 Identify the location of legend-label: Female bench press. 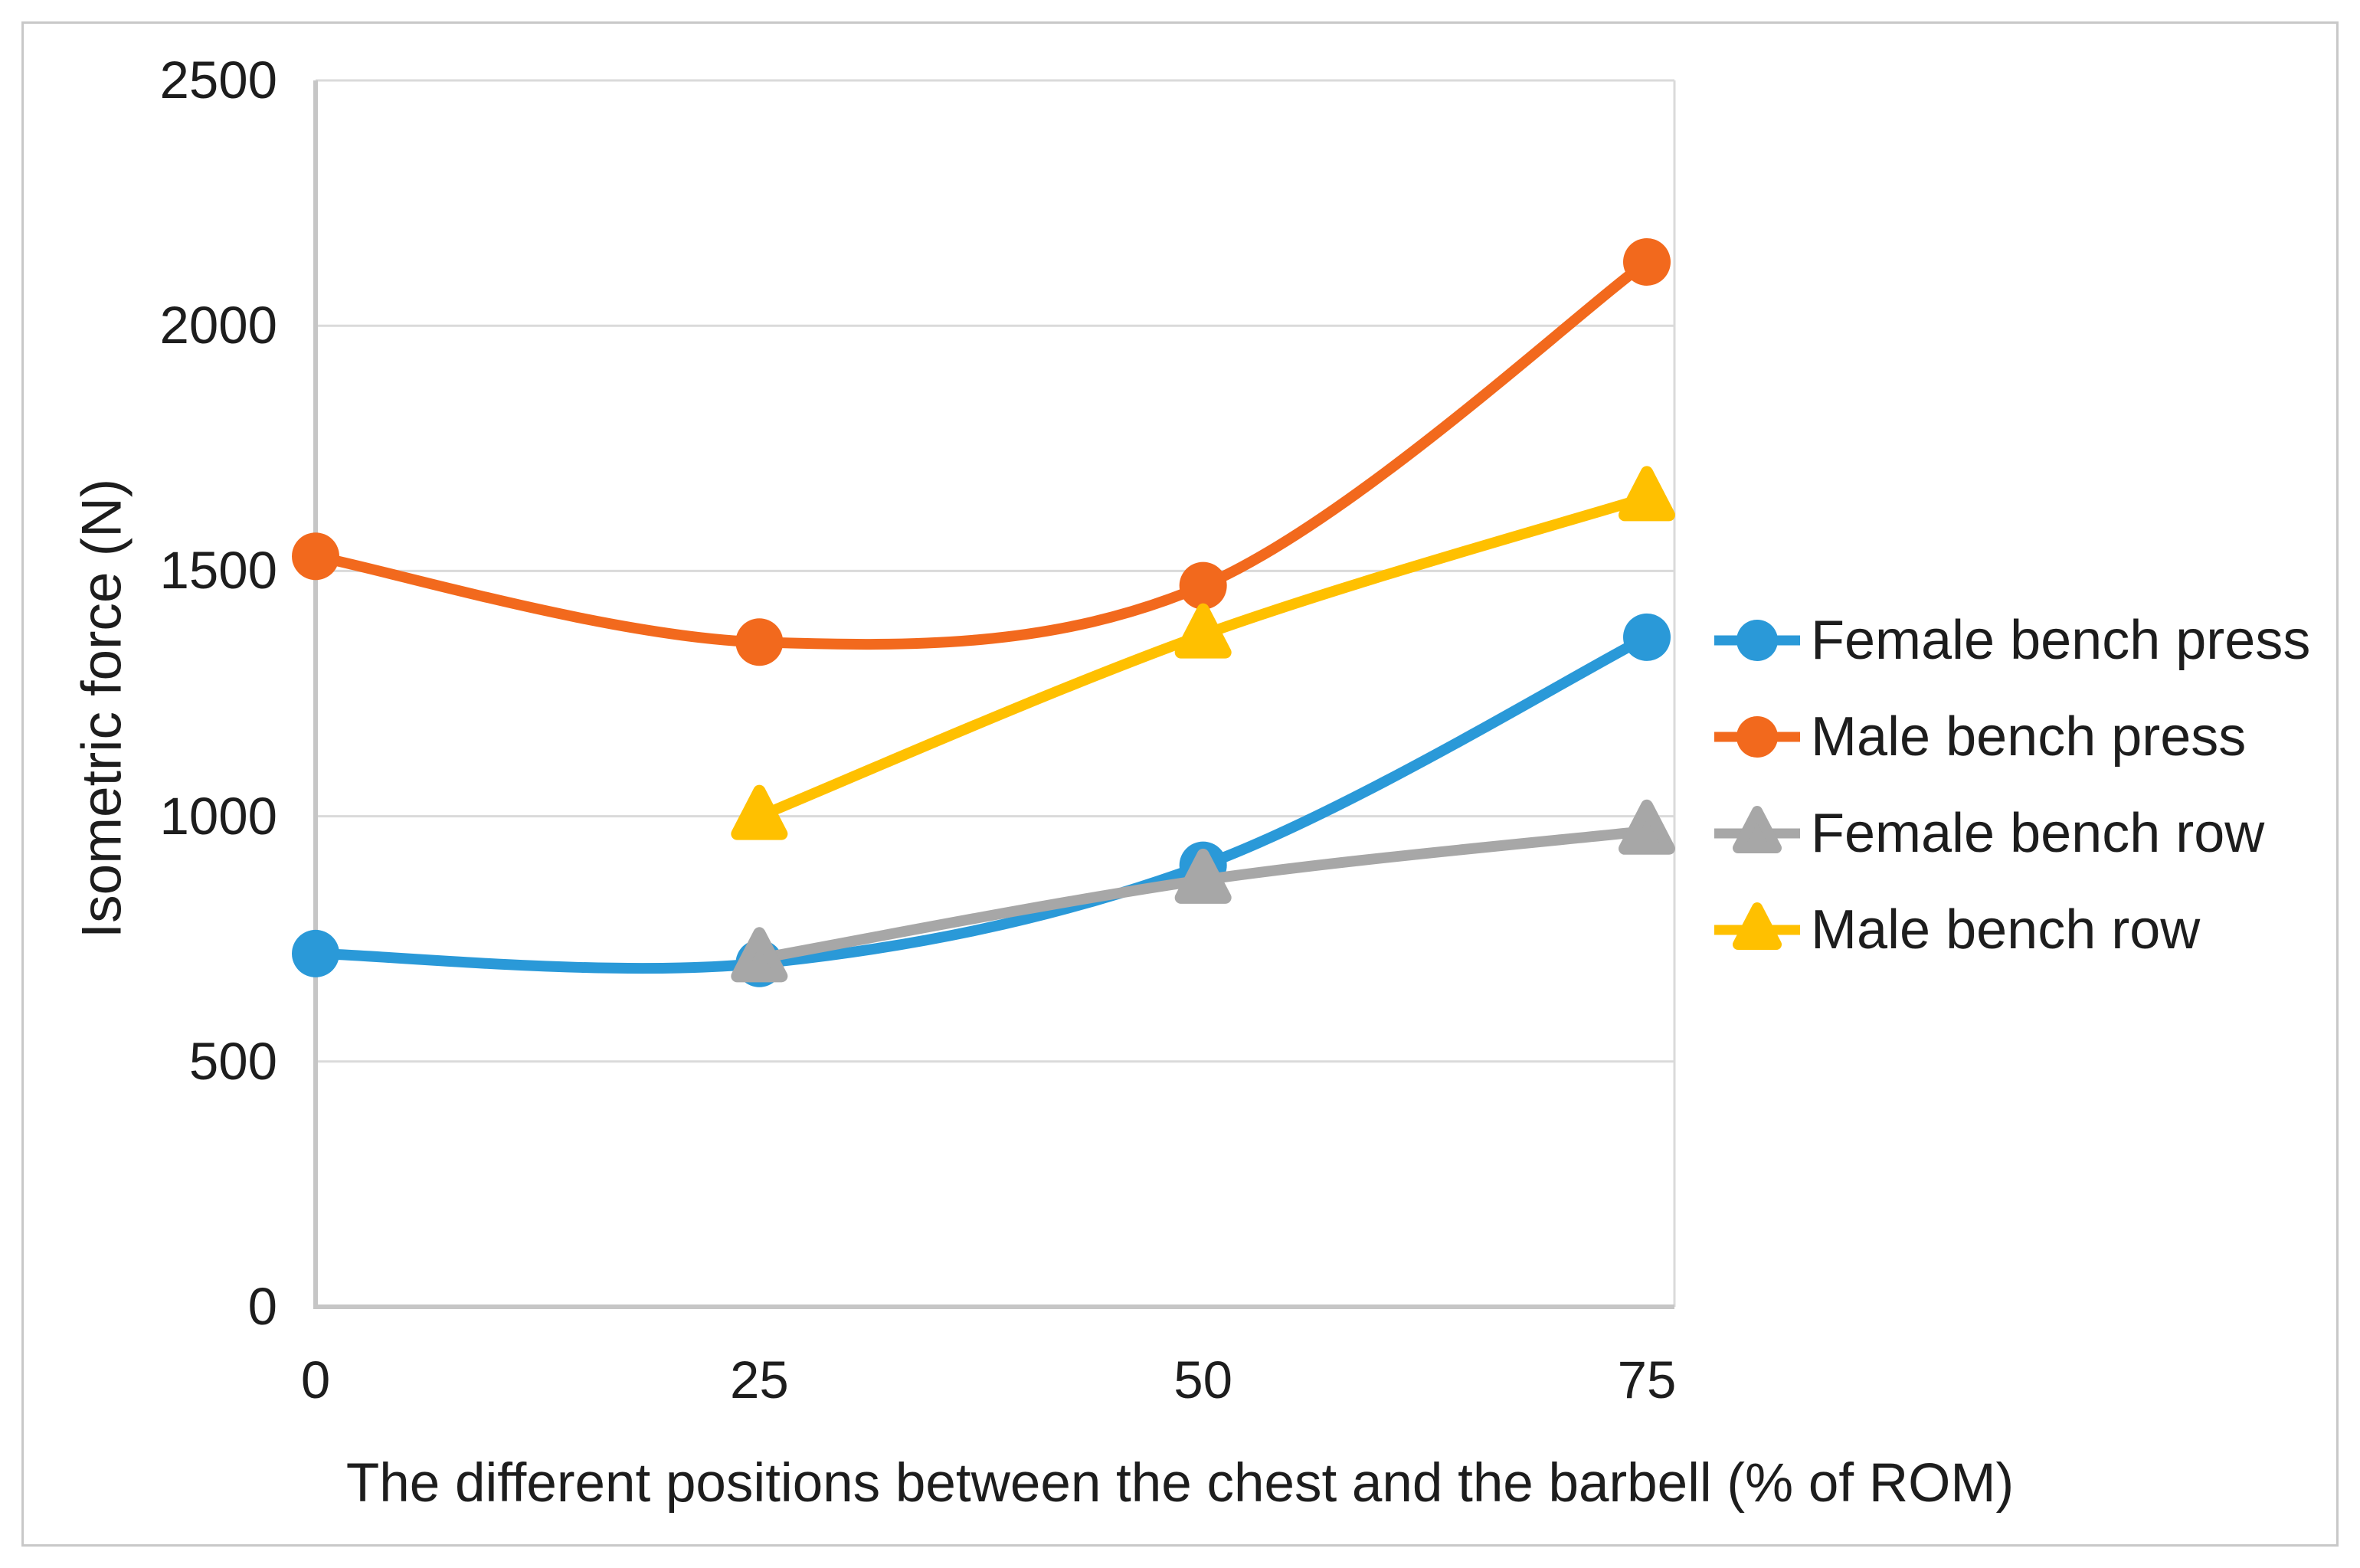
(2061, 640).